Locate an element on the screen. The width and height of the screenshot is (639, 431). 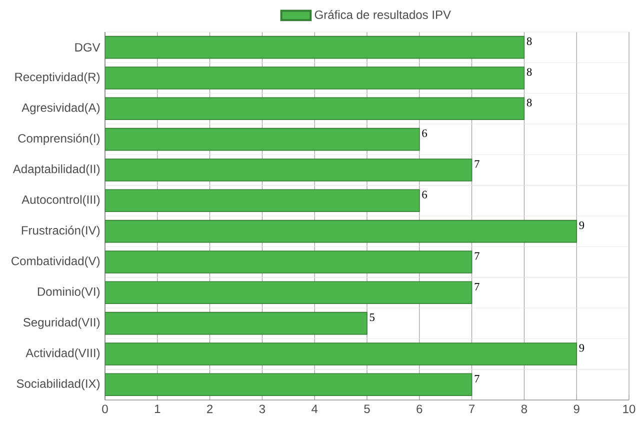
y-tick-label: Autocontrol(III) is located at coordinates (61, 200).